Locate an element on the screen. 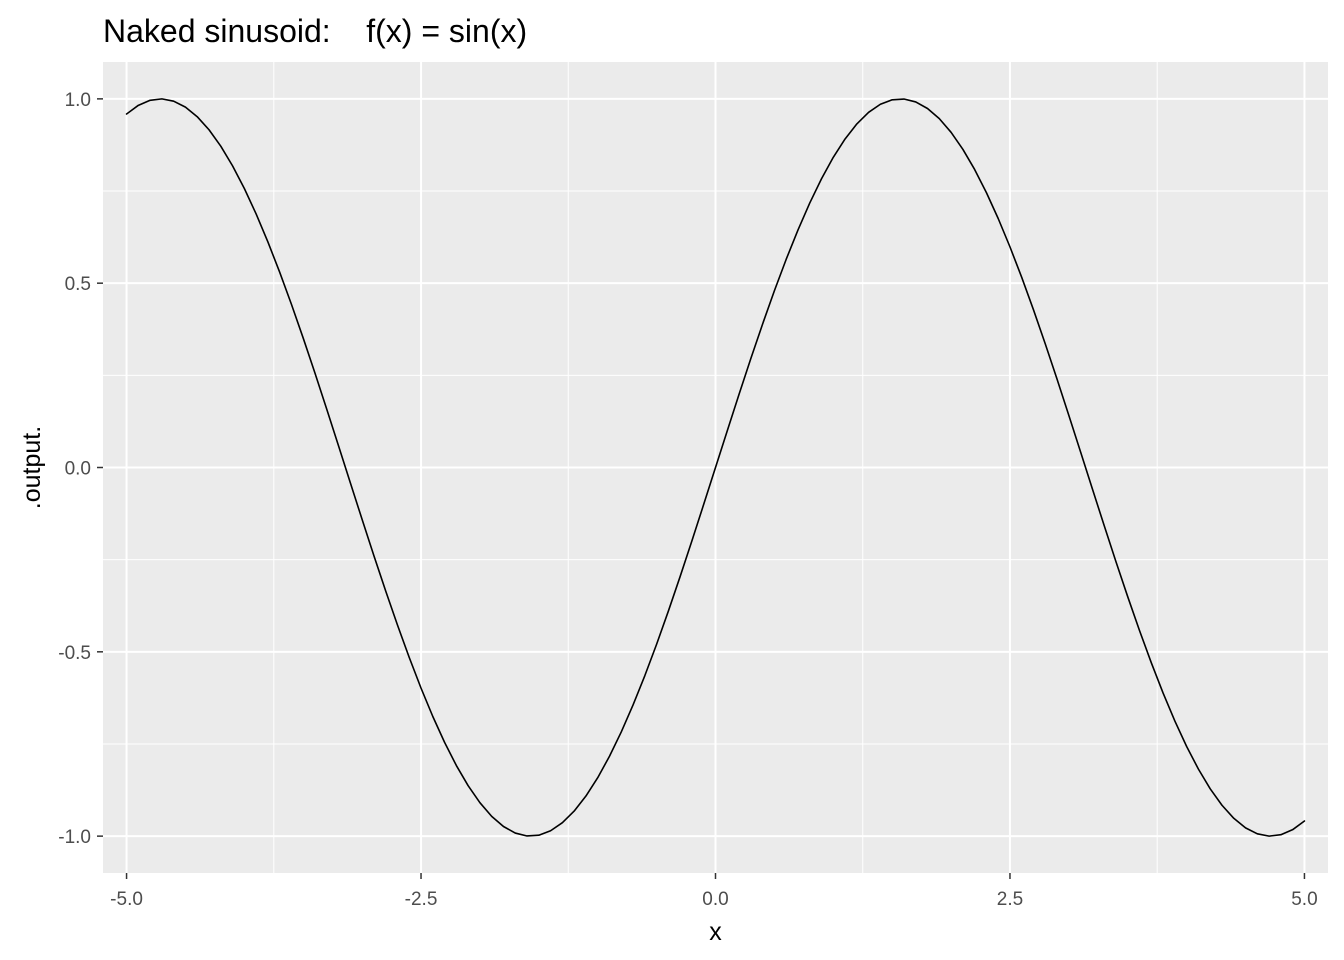  x-axis-ticks: -5.0 -2.5 0.0 2.5 5.0 is located at coordinates (714, 891).